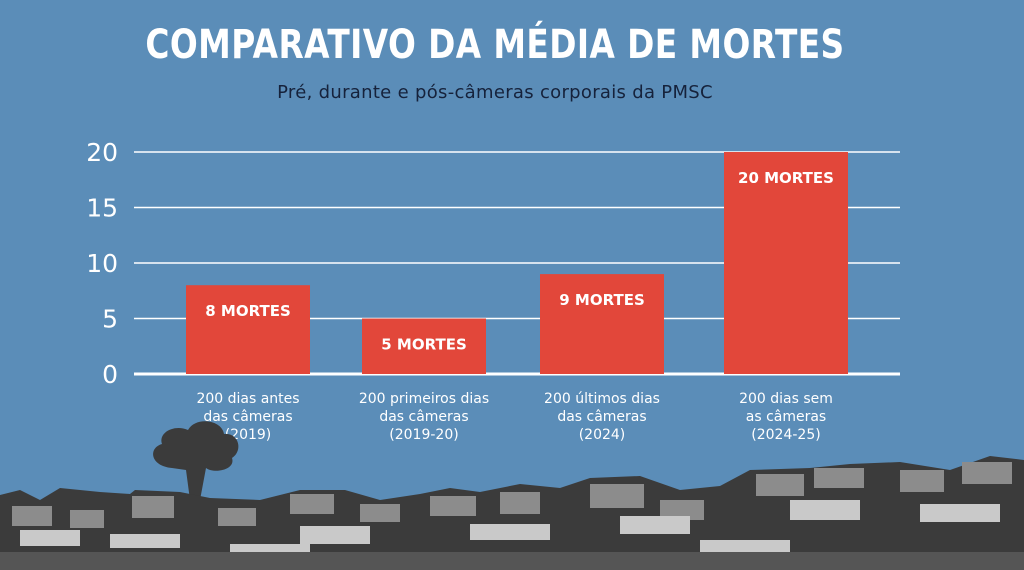  Describe the element at coordinates (248, 311) in the screenshot. I see `data-label: 8 MORTES` at that location.